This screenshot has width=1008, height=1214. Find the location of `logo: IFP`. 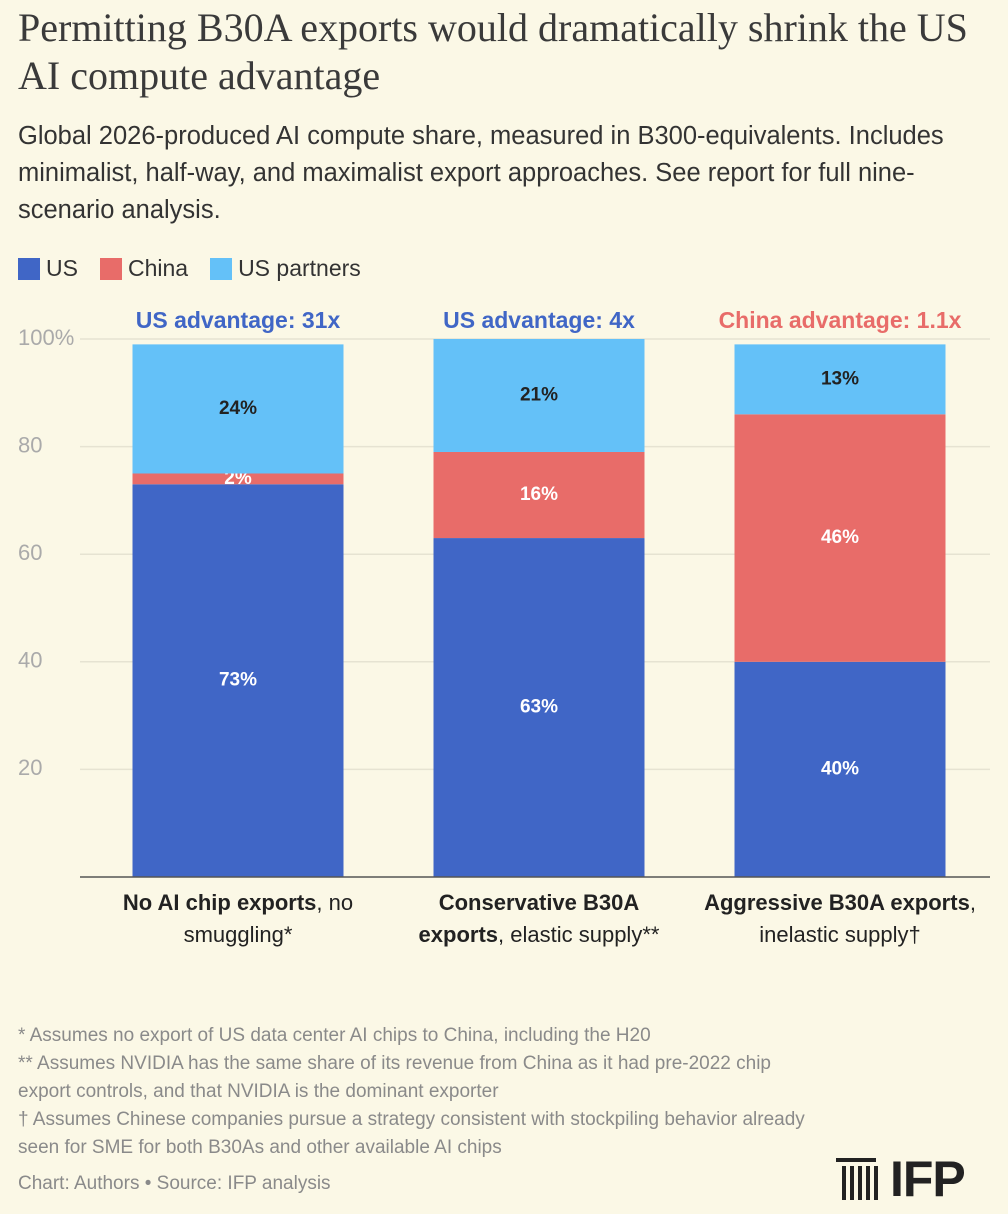

logo: IFP is located at coordinates (901, 1179).